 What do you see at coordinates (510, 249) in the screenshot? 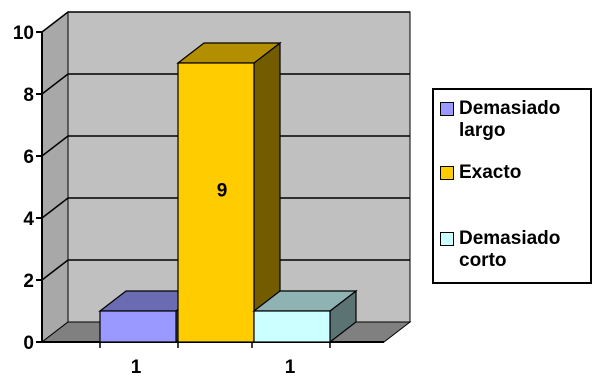
I see `legend-label: Demasiado corto` at bounding box center [510, 249].